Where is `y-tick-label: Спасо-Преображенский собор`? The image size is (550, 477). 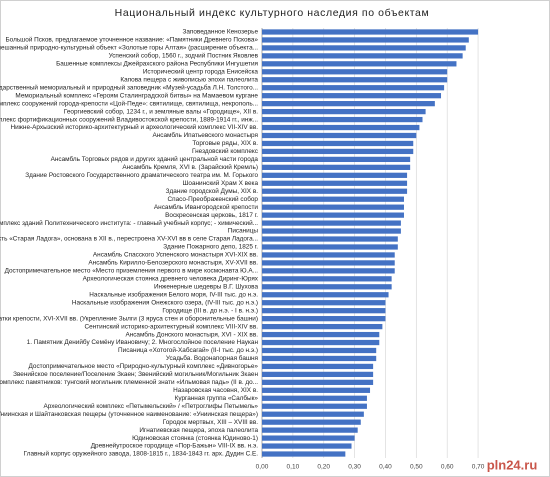
y-tick-label: Спасо-Преображенский собор is located at coordinates (213, 199).